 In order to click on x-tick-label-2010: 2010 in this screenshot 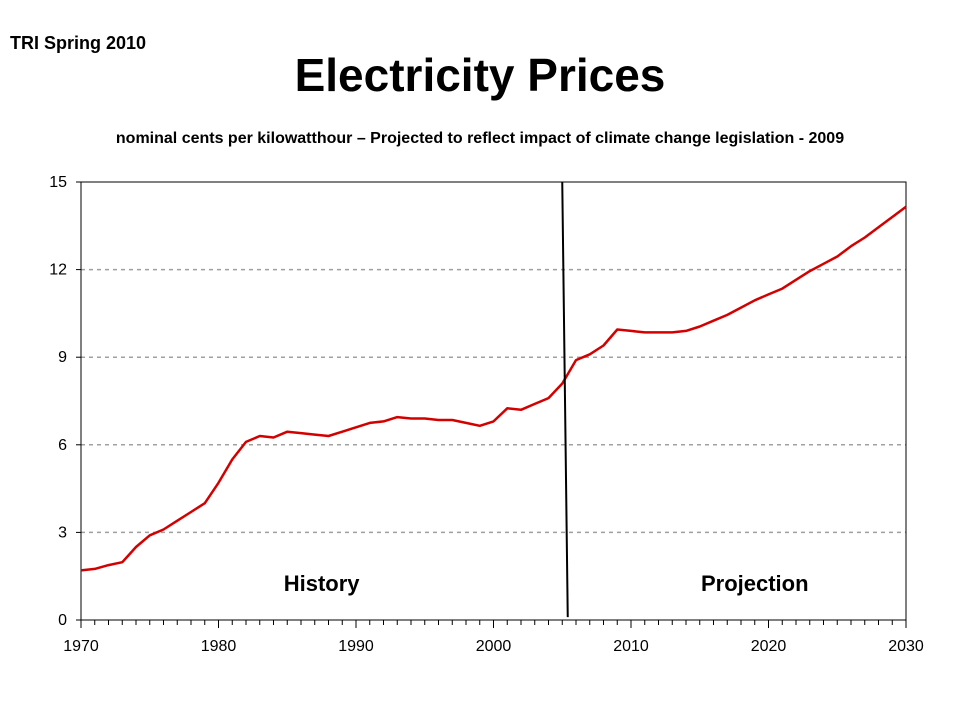, I will do `click(631, 646)`.